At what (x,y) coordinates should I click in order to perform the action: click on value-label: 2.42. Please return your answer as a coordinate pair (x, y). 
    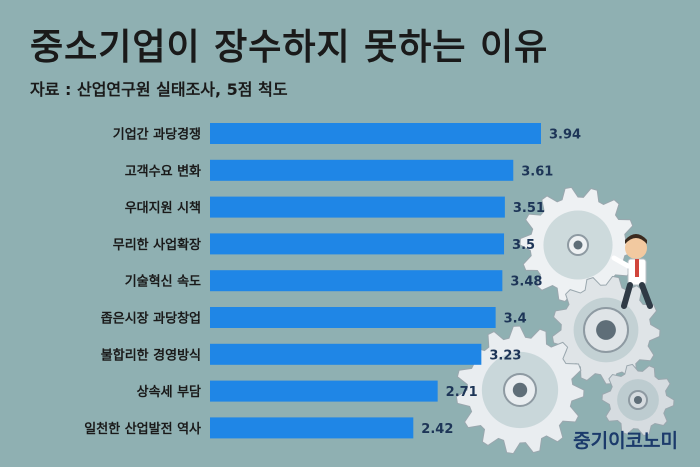
    Looking at the image, I should click on (437, 429).